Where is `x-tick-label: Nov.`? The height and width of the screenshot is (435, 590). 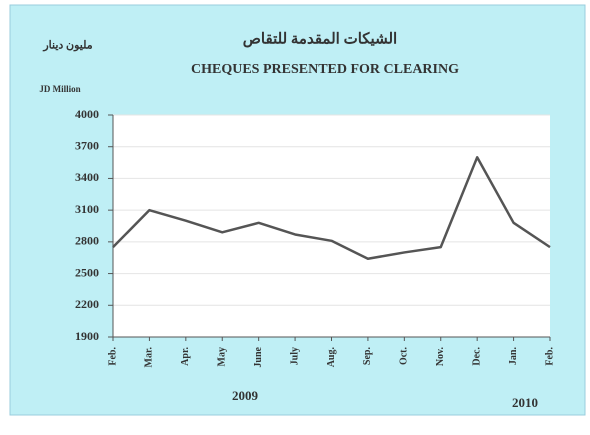
x-tick-label: Nov. is located at coordinates (440, 357).